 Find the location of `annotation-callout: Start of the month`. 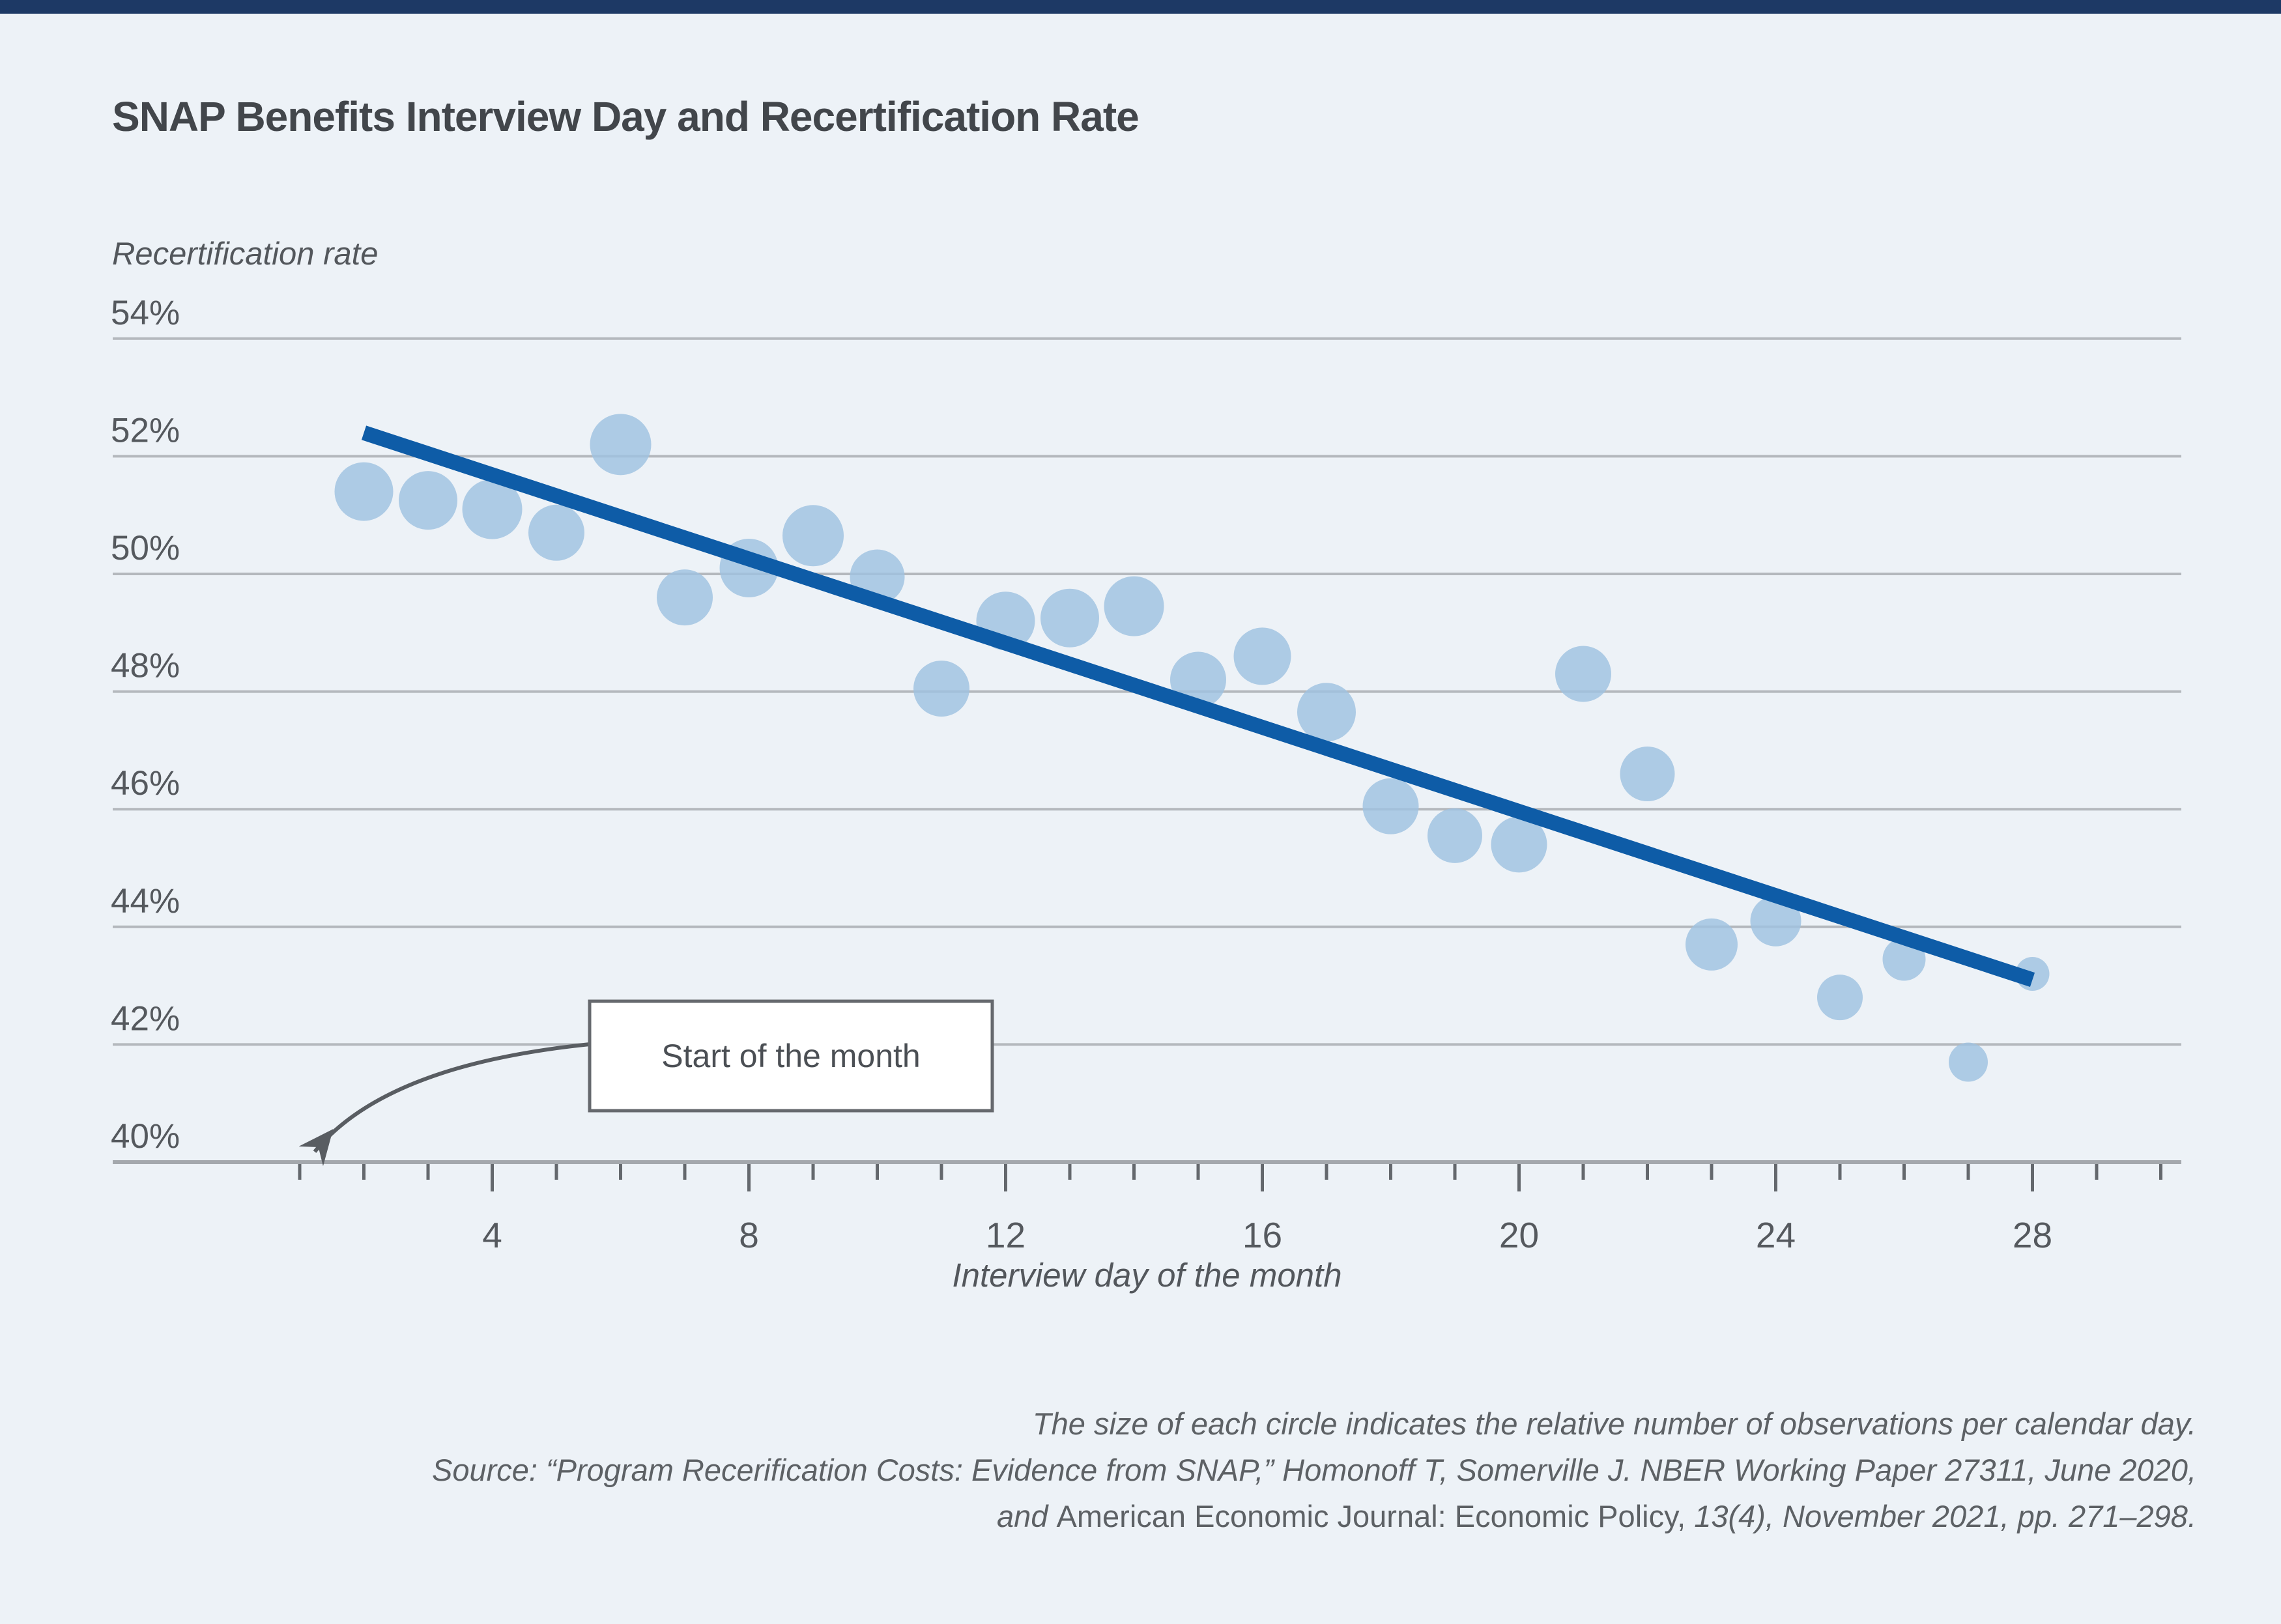

annotation-callout: Start of the month is located at coordinates (646, 1083).